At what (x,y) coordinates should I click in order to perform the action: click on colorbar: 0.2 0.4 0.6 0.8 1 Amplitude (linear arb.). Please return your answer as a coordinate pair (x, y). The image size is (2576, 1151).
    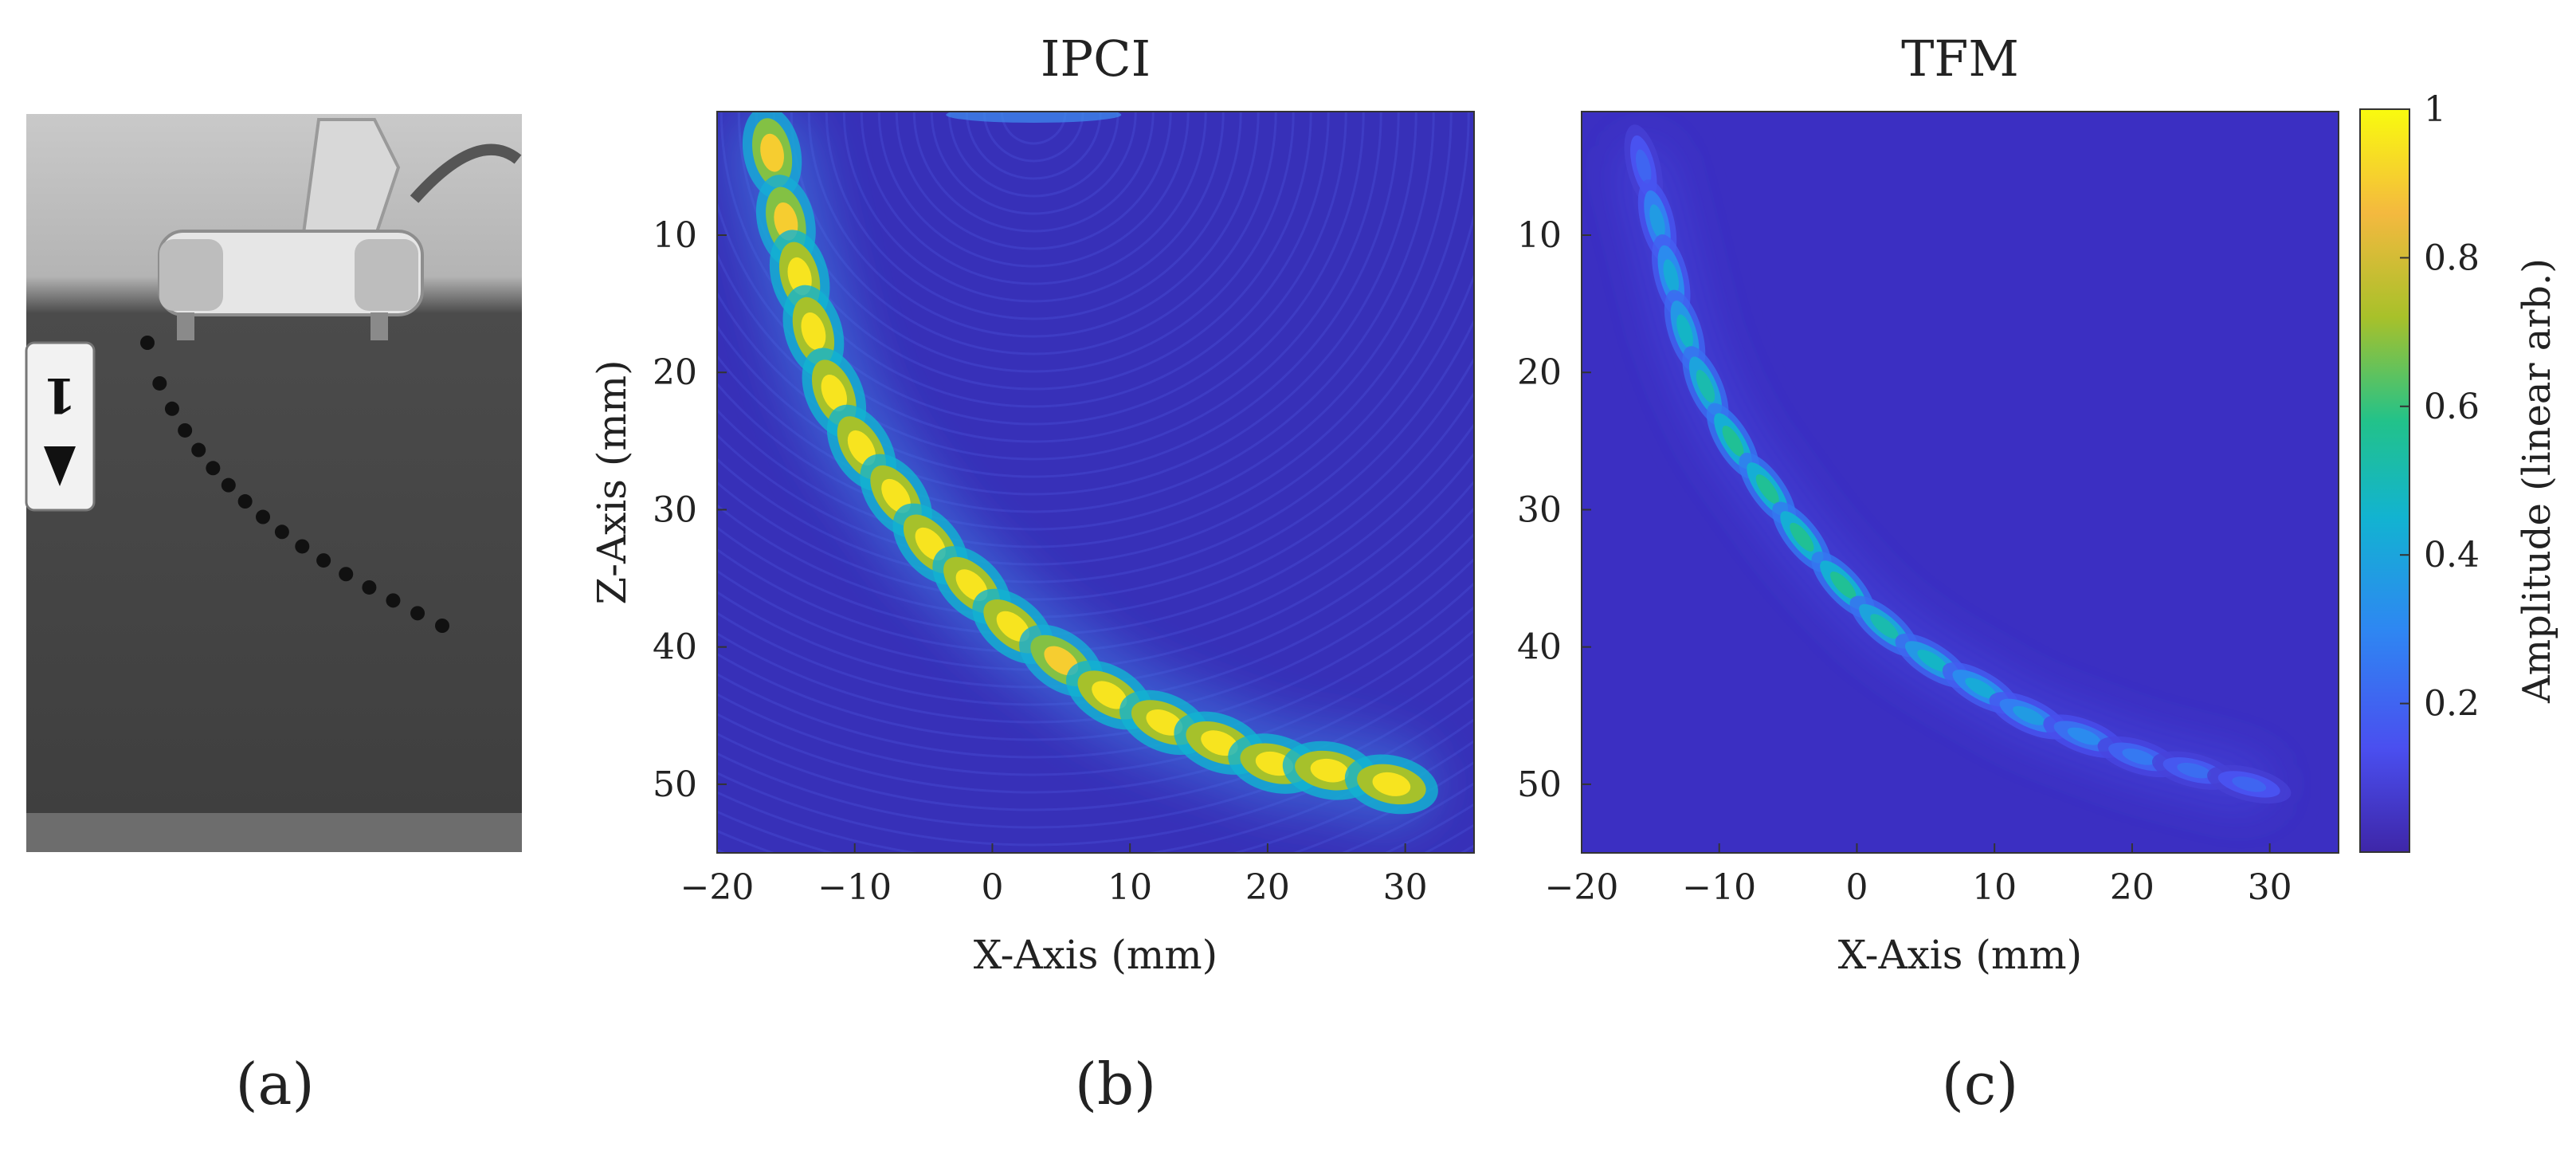
    Looking at the image, I should click on (2459, 471).